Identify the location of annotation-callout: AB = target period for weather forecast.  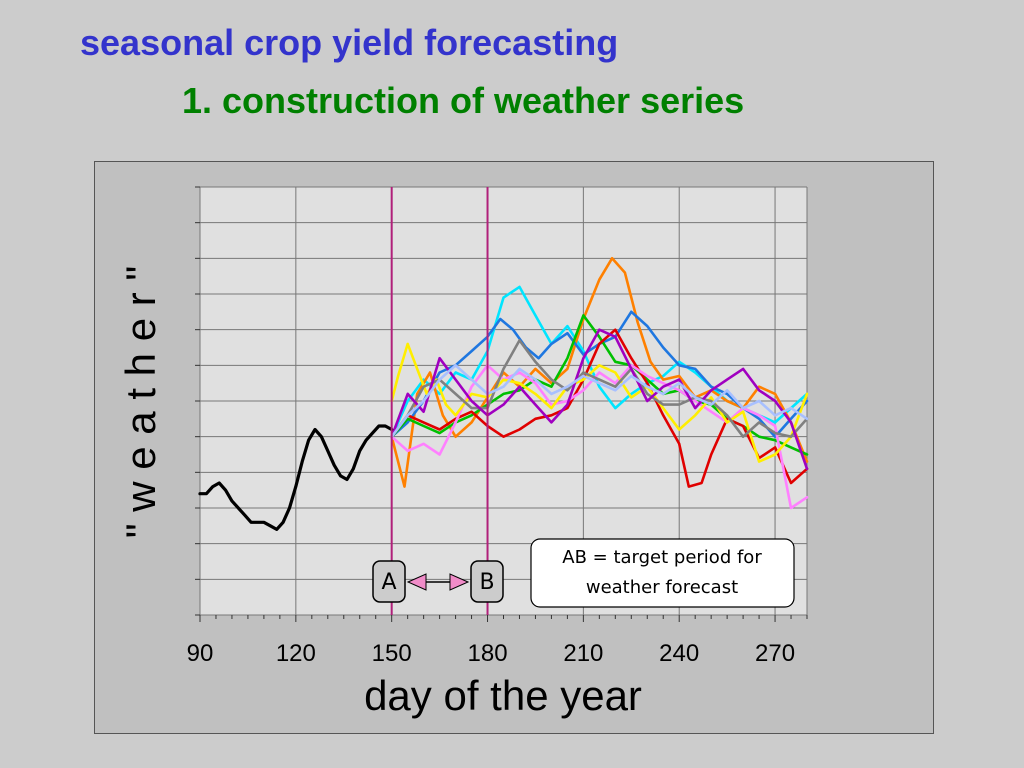
(662, 573).